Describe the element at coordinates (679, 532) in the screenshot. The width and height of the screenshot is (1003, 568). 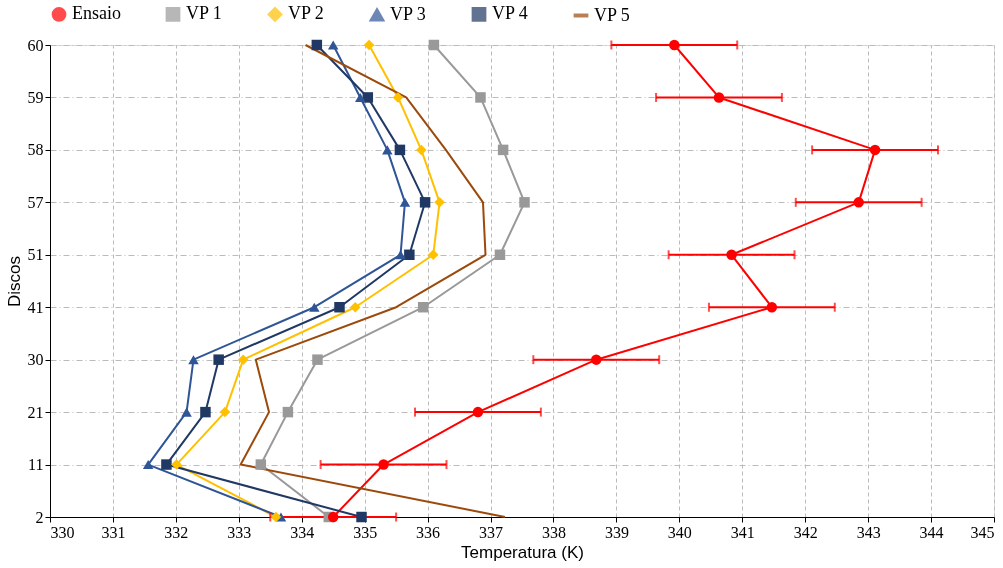
I see `x-tick-label: 340` at that location.